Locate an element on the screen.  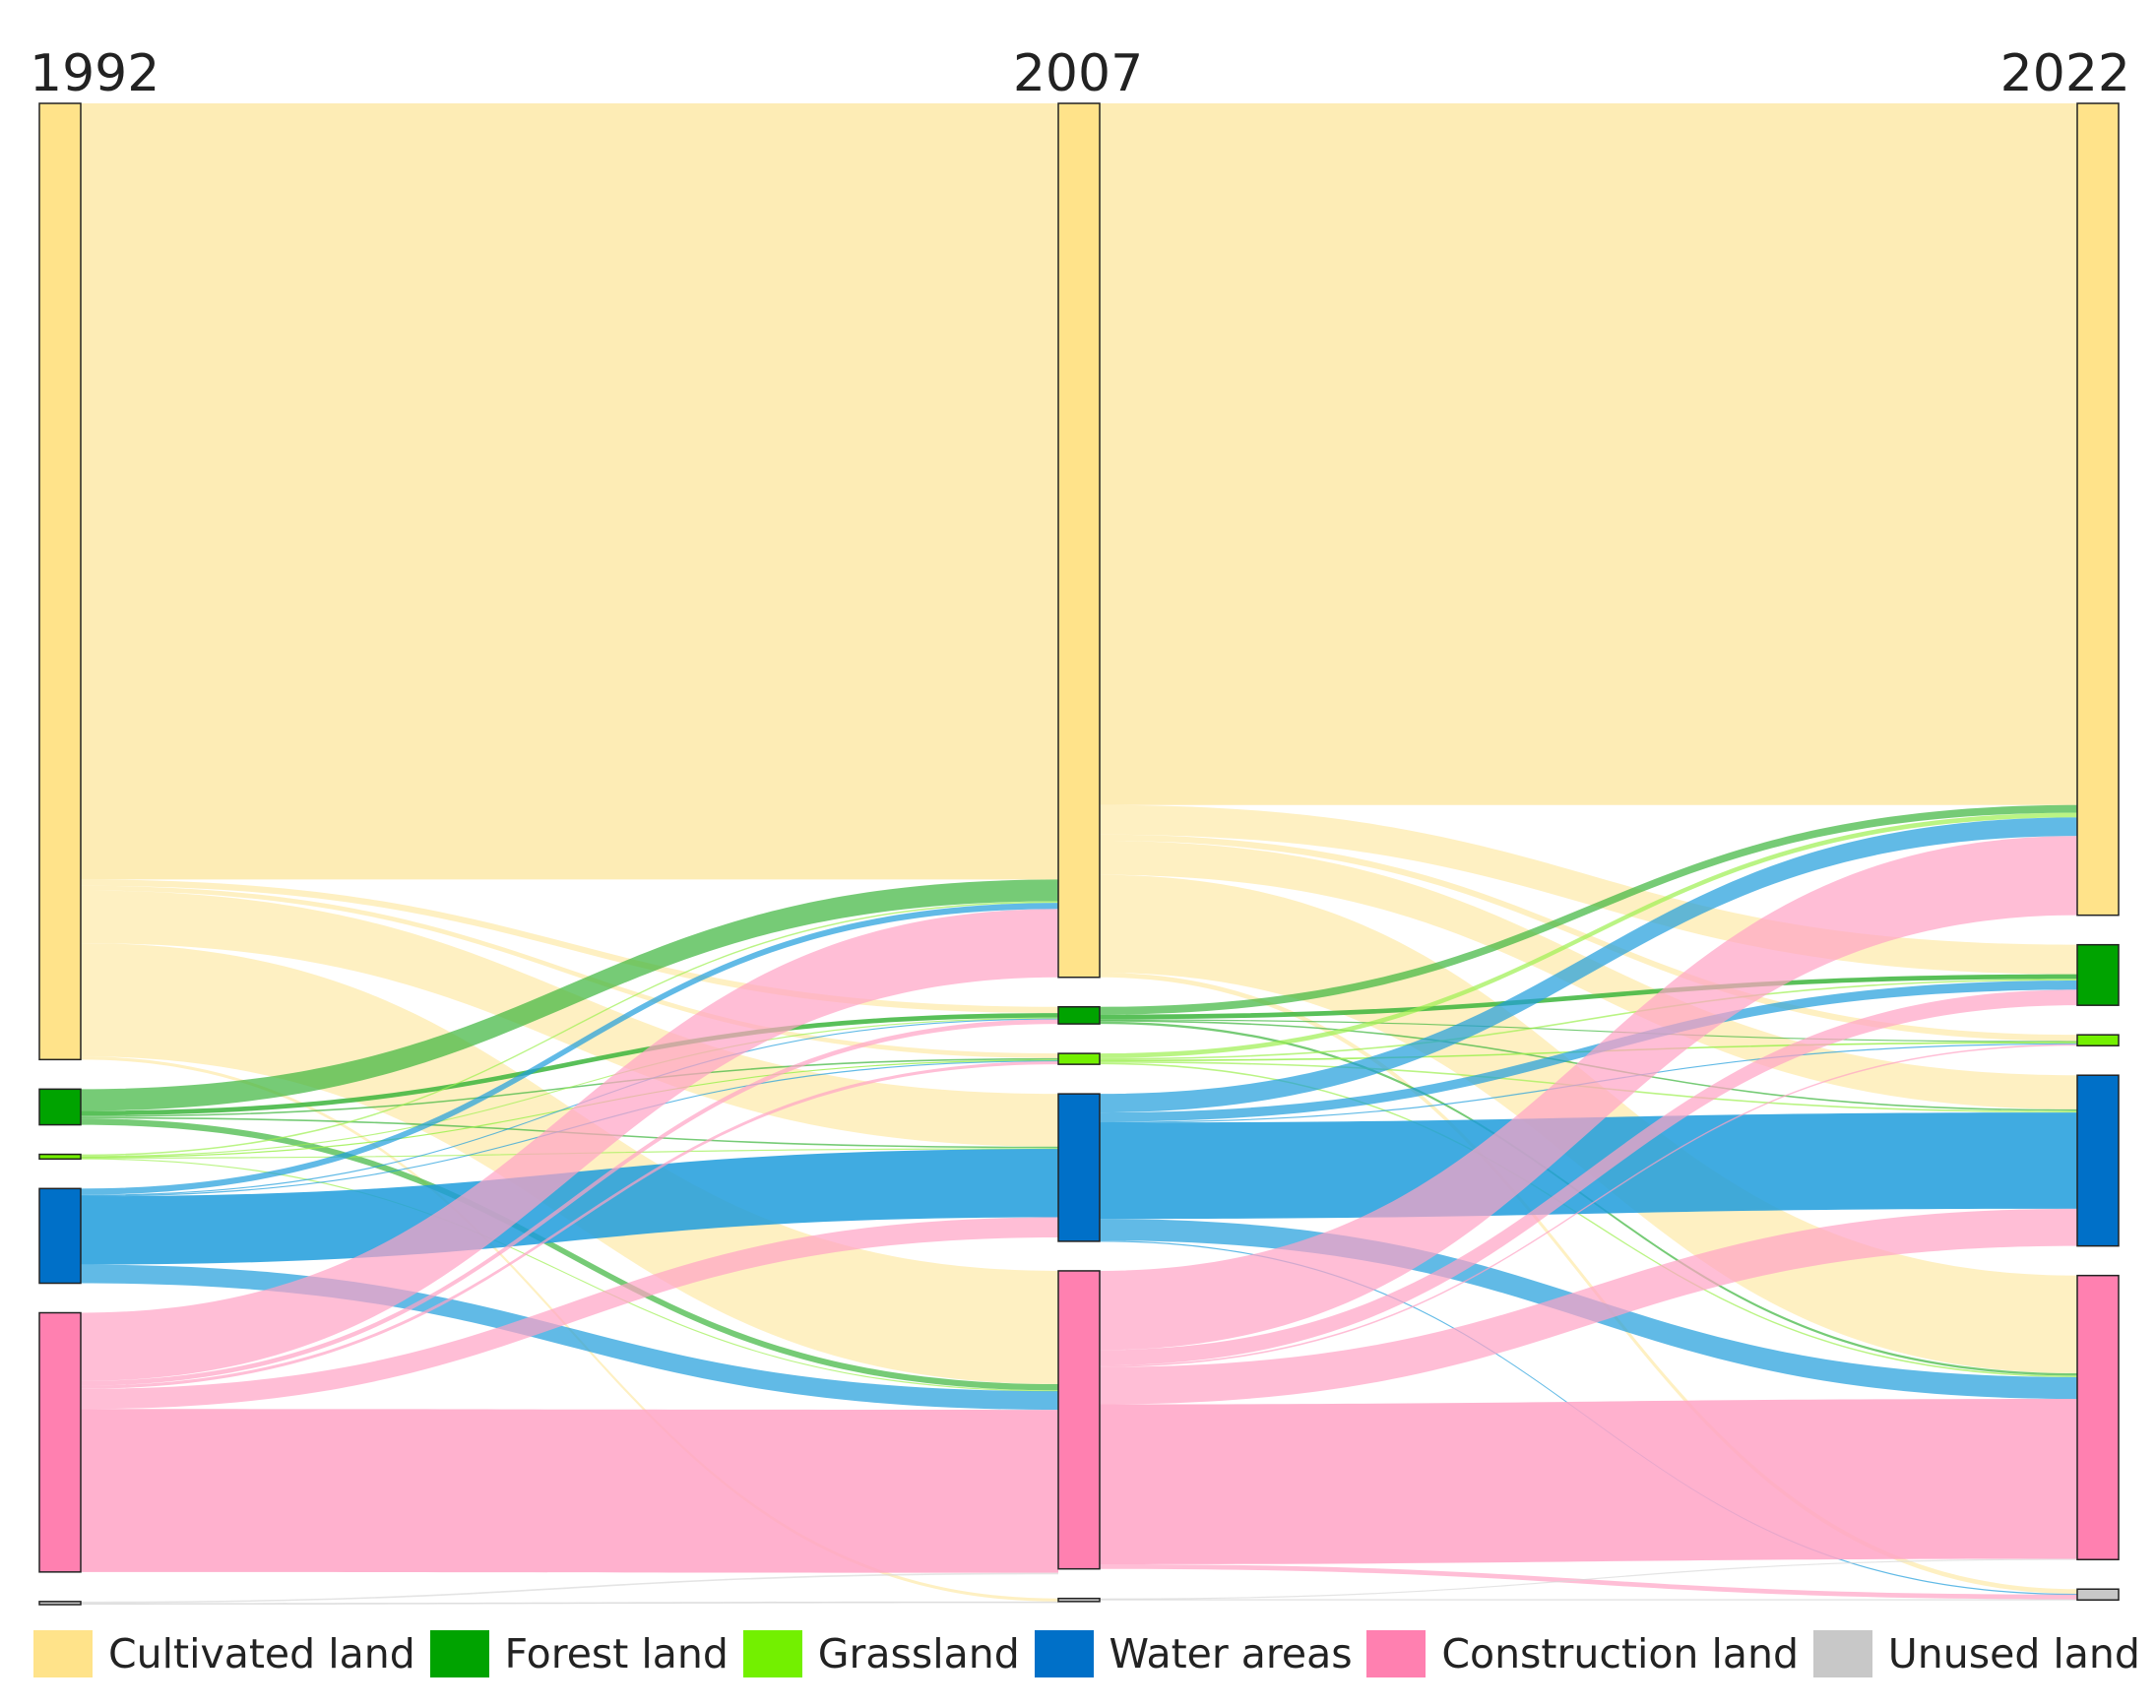
flow-1992-cult-to-forest is located at coordinates (569, 946).